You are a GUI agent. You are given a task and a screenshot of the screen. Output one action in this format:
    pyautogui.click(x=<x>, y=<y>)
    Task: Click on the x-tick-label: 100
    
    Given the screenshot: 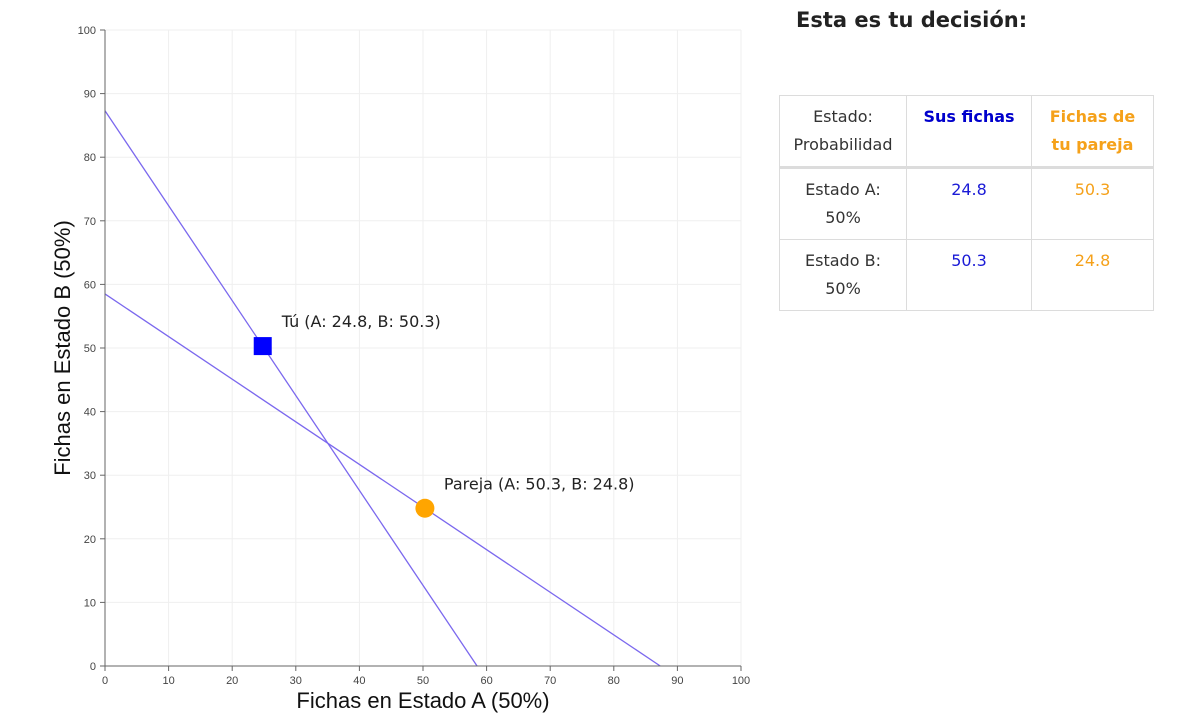 What is the action you would take?
    pyautogui.click(x=741, y=681)
    